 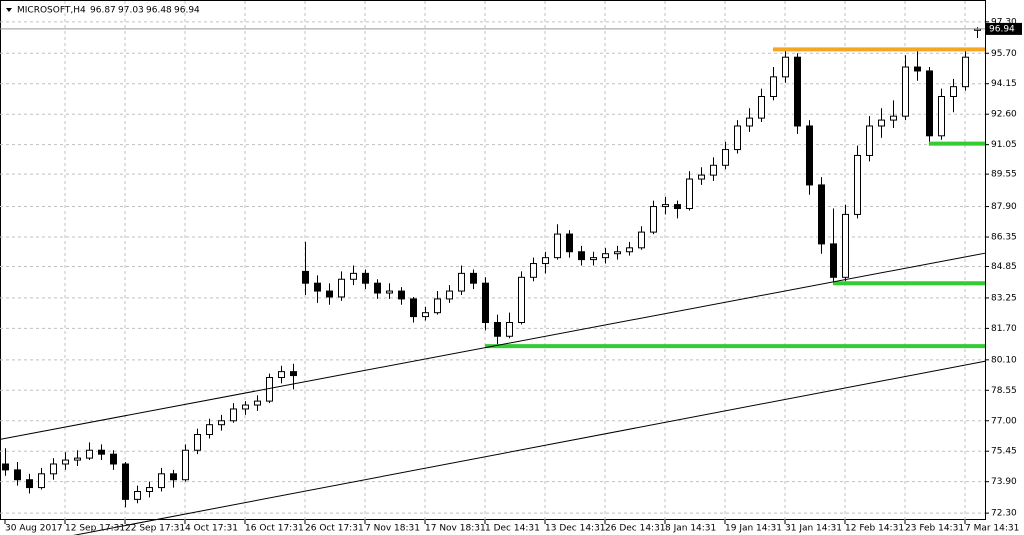 What do you see at coordinates (1004, 452) in the screenshot?
I see `y-tick-label: 75.45` at bounding box center [1004, 452].